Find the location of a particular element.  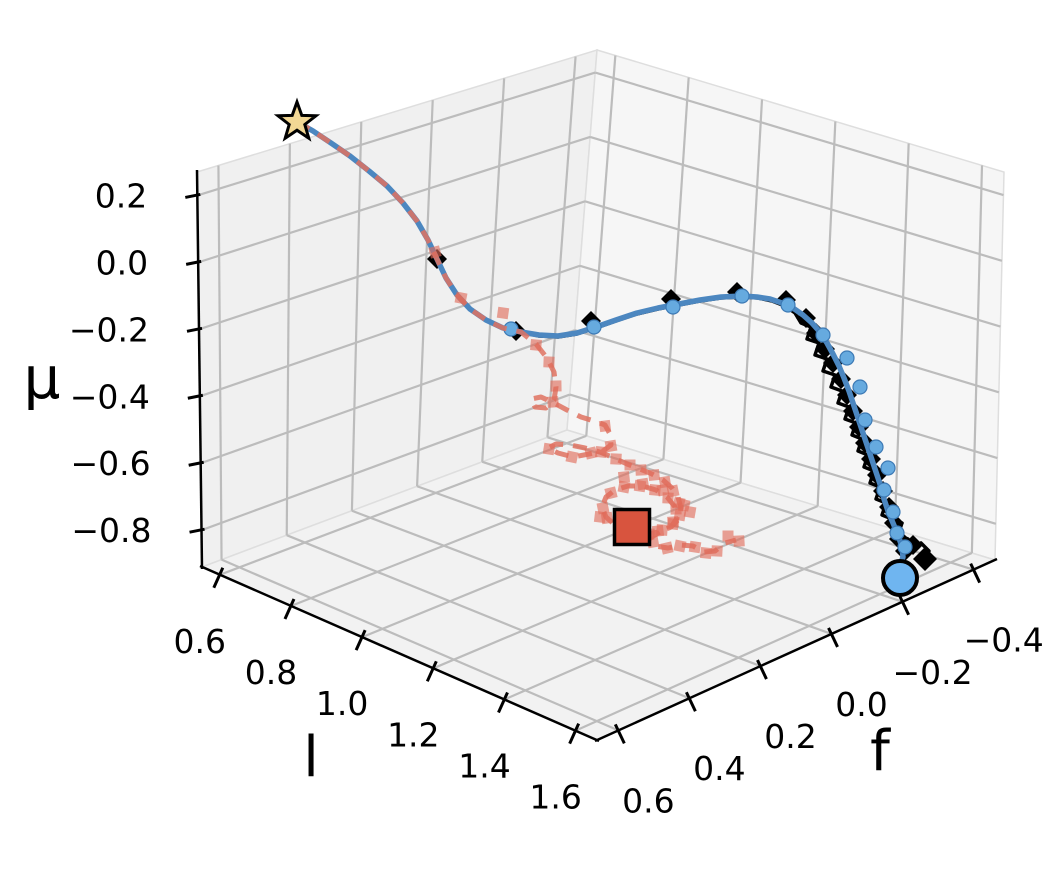

z-tick-label: 0.0 is located at coordinates (122, 262).